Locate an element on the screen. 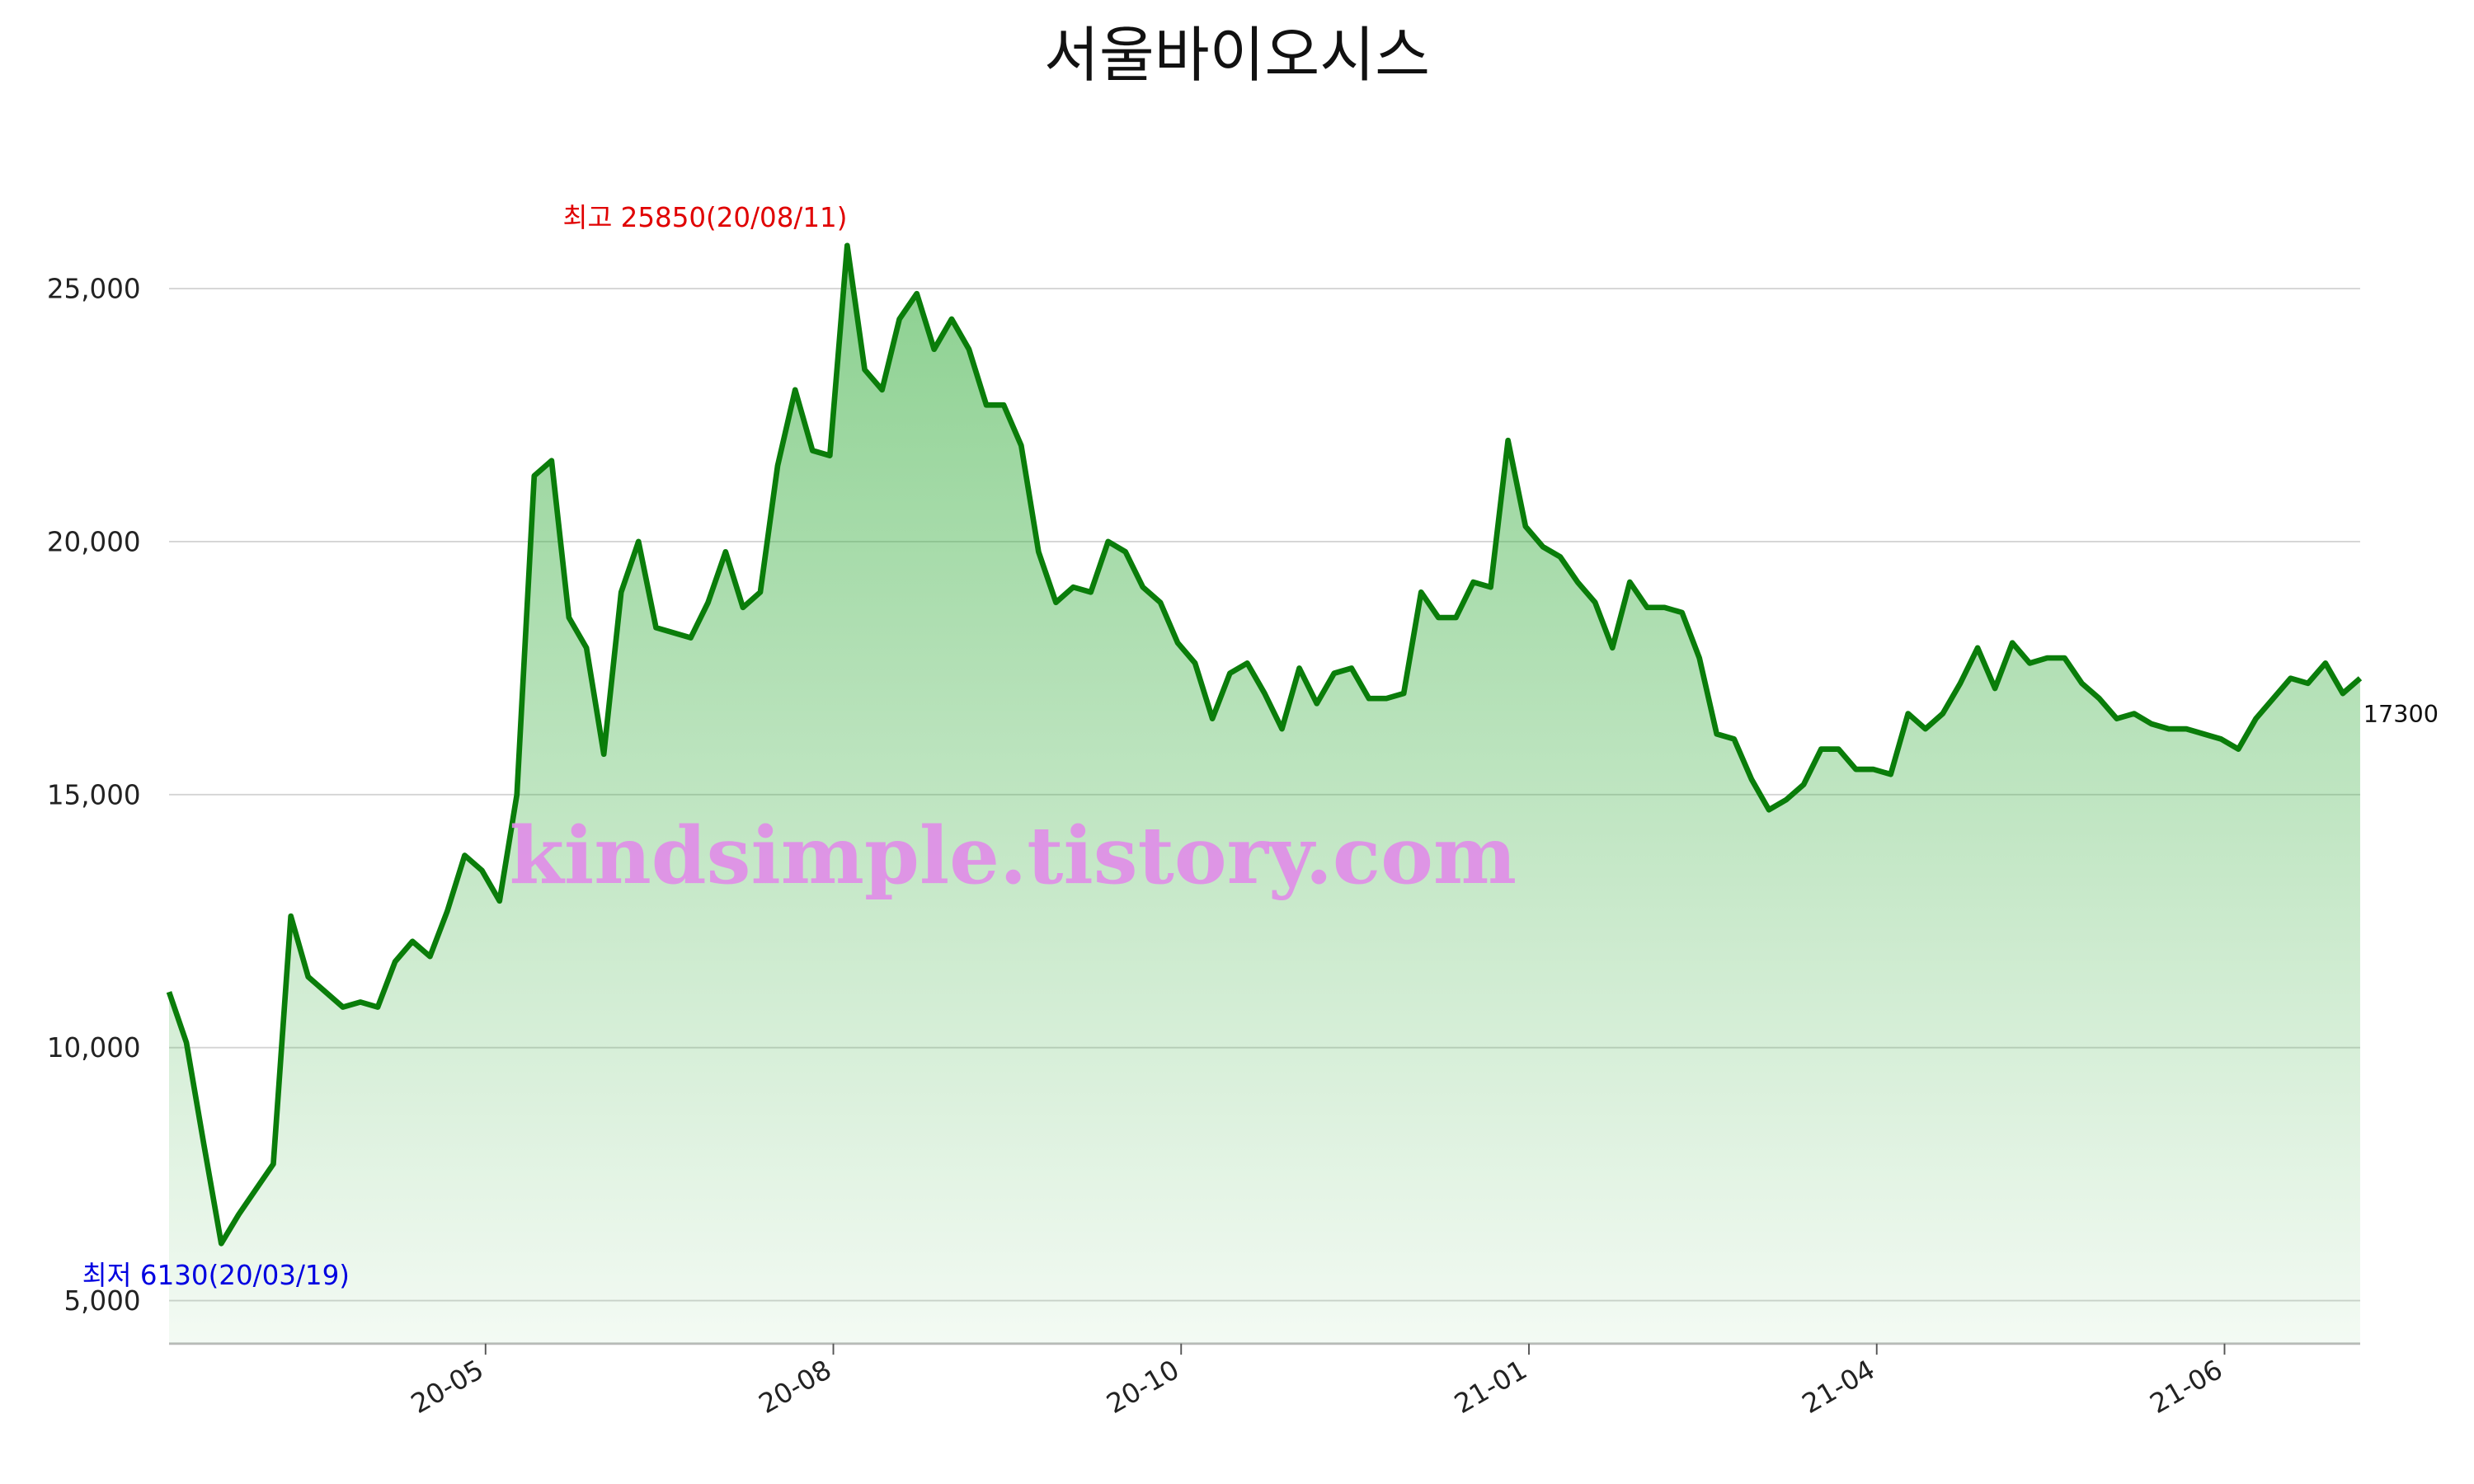  min-annotation: 최저 6130(20/03/19) is located at coordinates (216, 1275).